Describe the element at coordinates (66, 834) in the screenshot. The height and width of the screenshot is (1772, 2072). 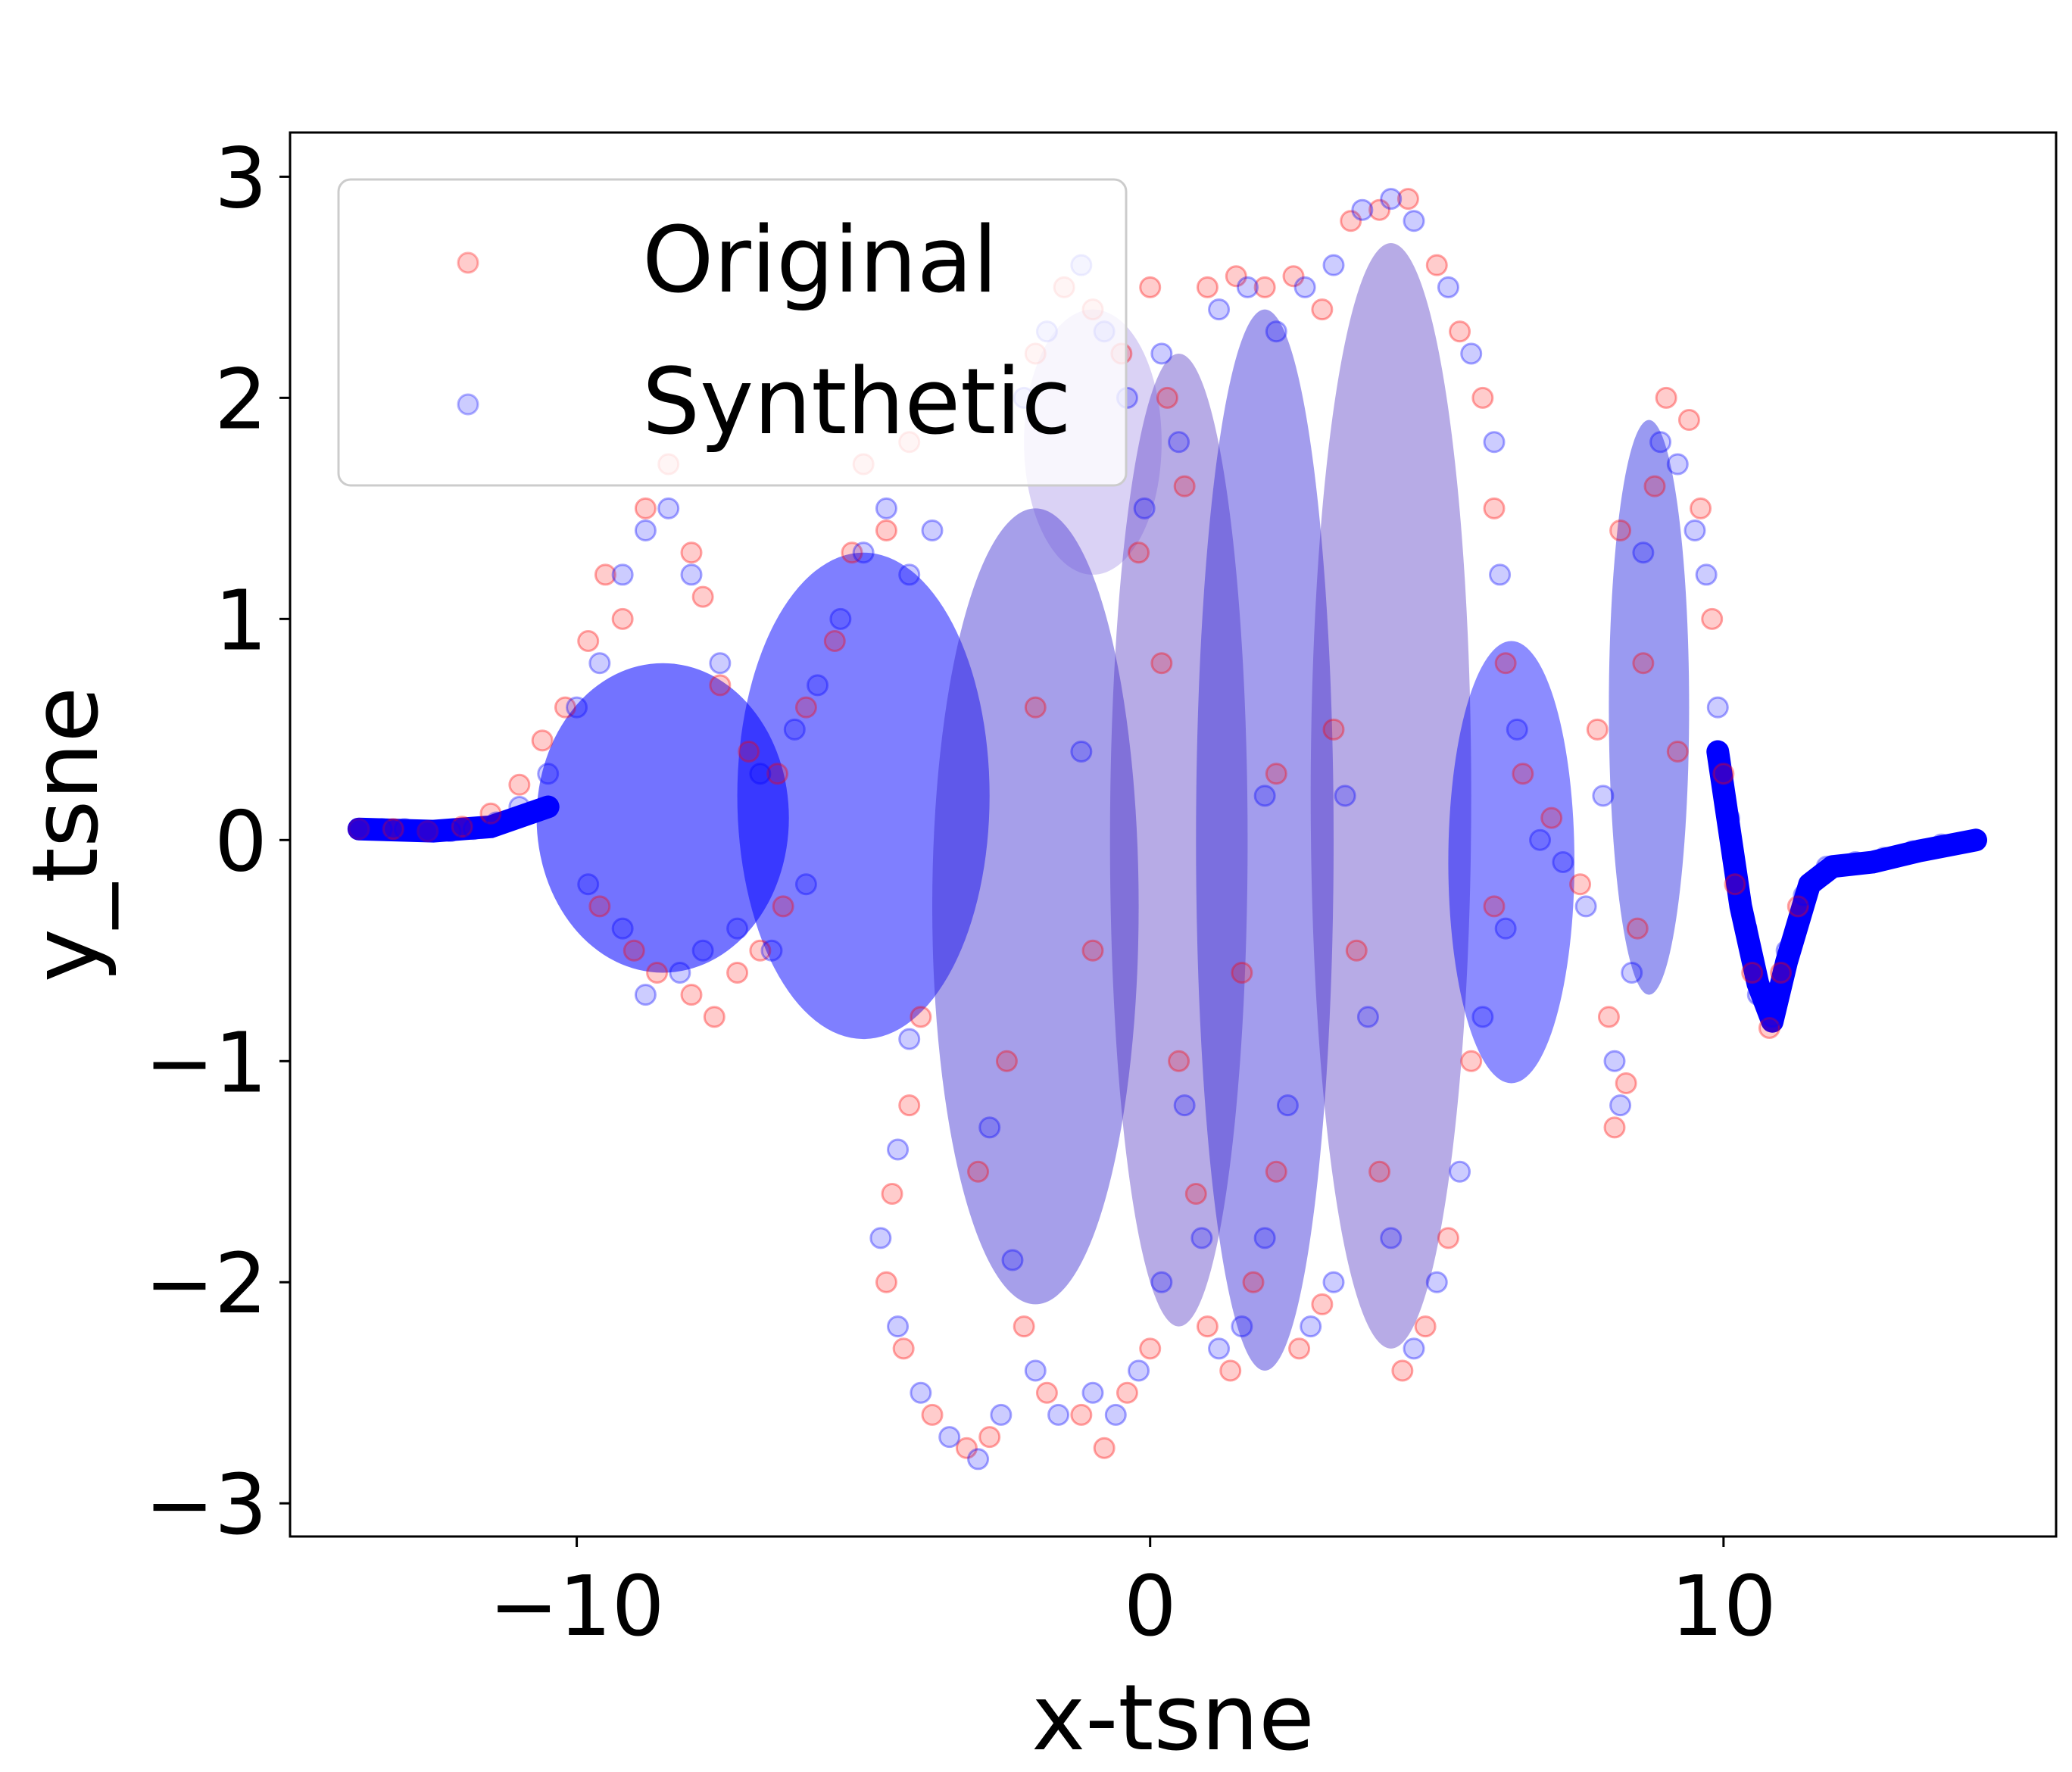
I see `y-axis-label: y_tsne` at that location.